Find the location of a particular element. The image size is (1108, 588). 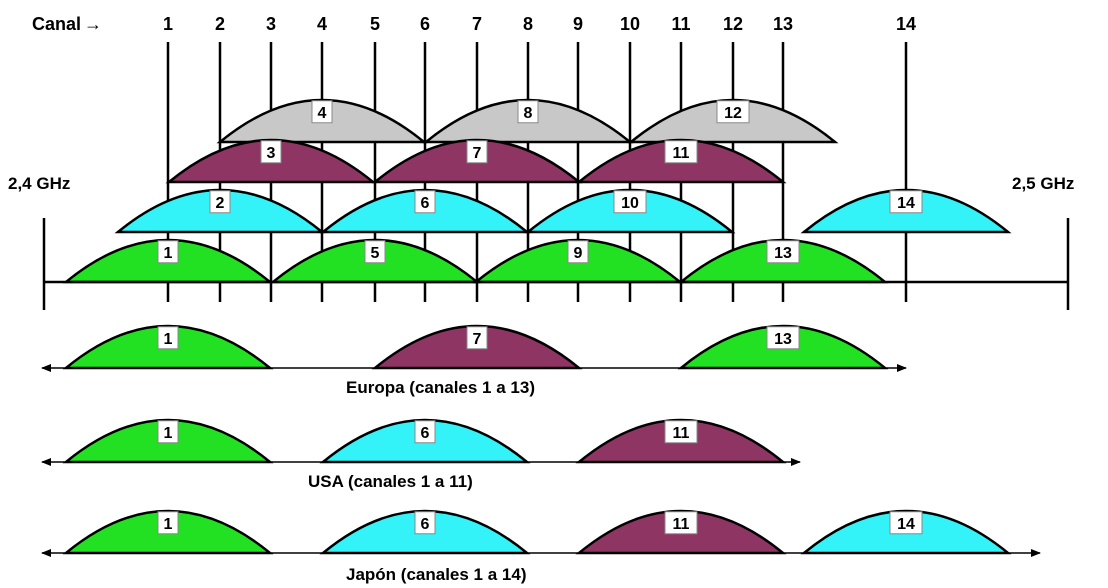

channel-number-5: 5 is located at coordinates (375, 24).